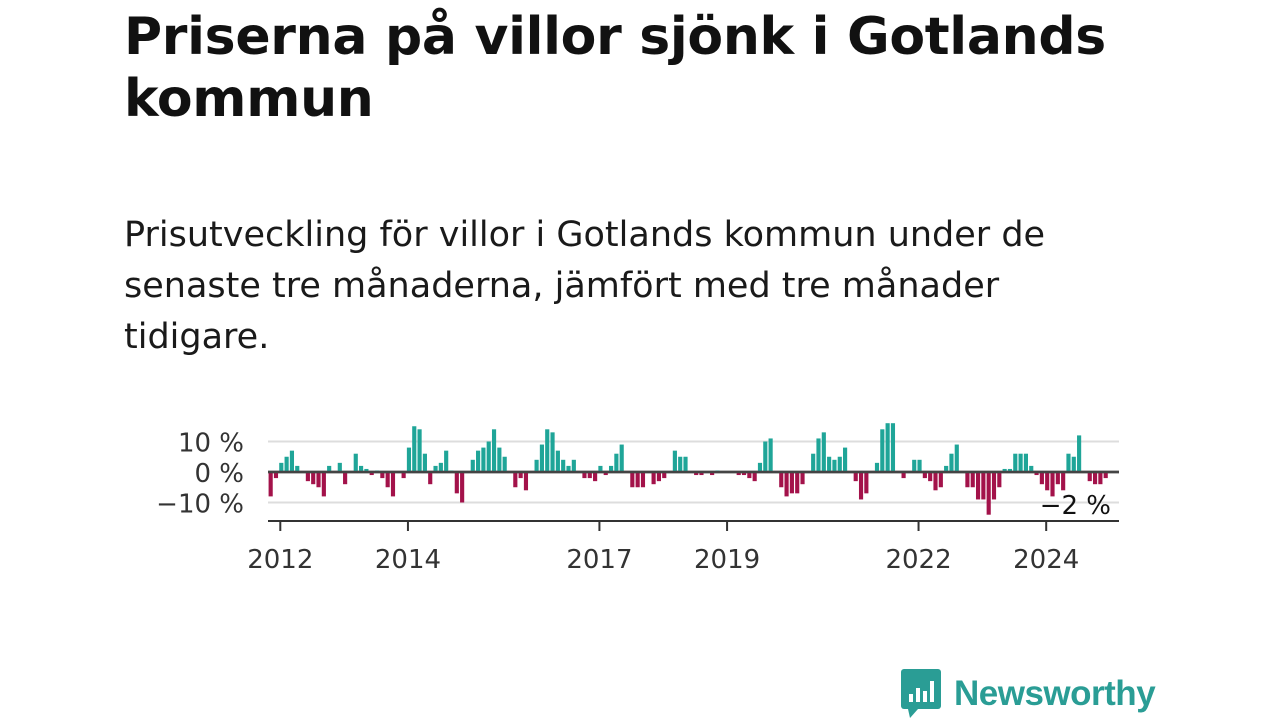 This screenshot has height=720, width=1280. Describe the element at coordinates (727, 560) in the screenshot. I see `x-tick-label: 2019` at that location.